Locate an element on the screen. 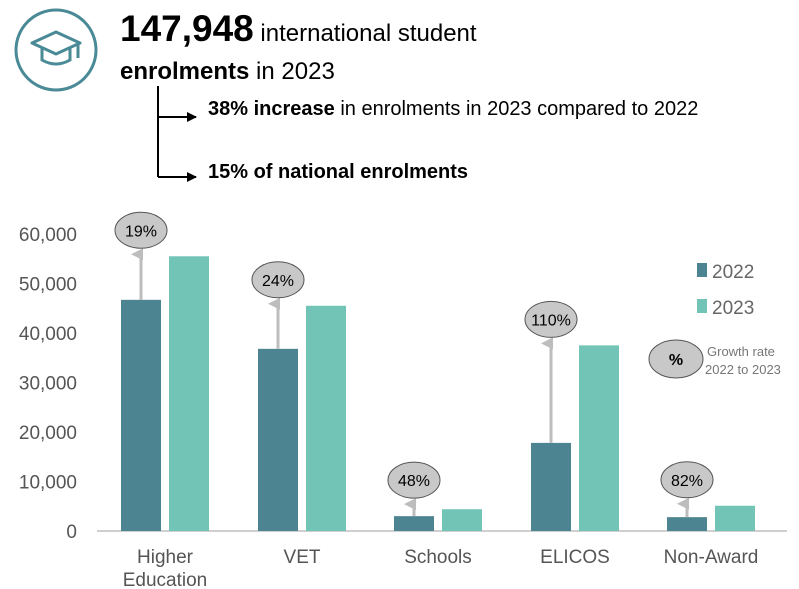 This screenshot has width=799, height=589. x-category-label: VET is located at coordinates (302, 557).